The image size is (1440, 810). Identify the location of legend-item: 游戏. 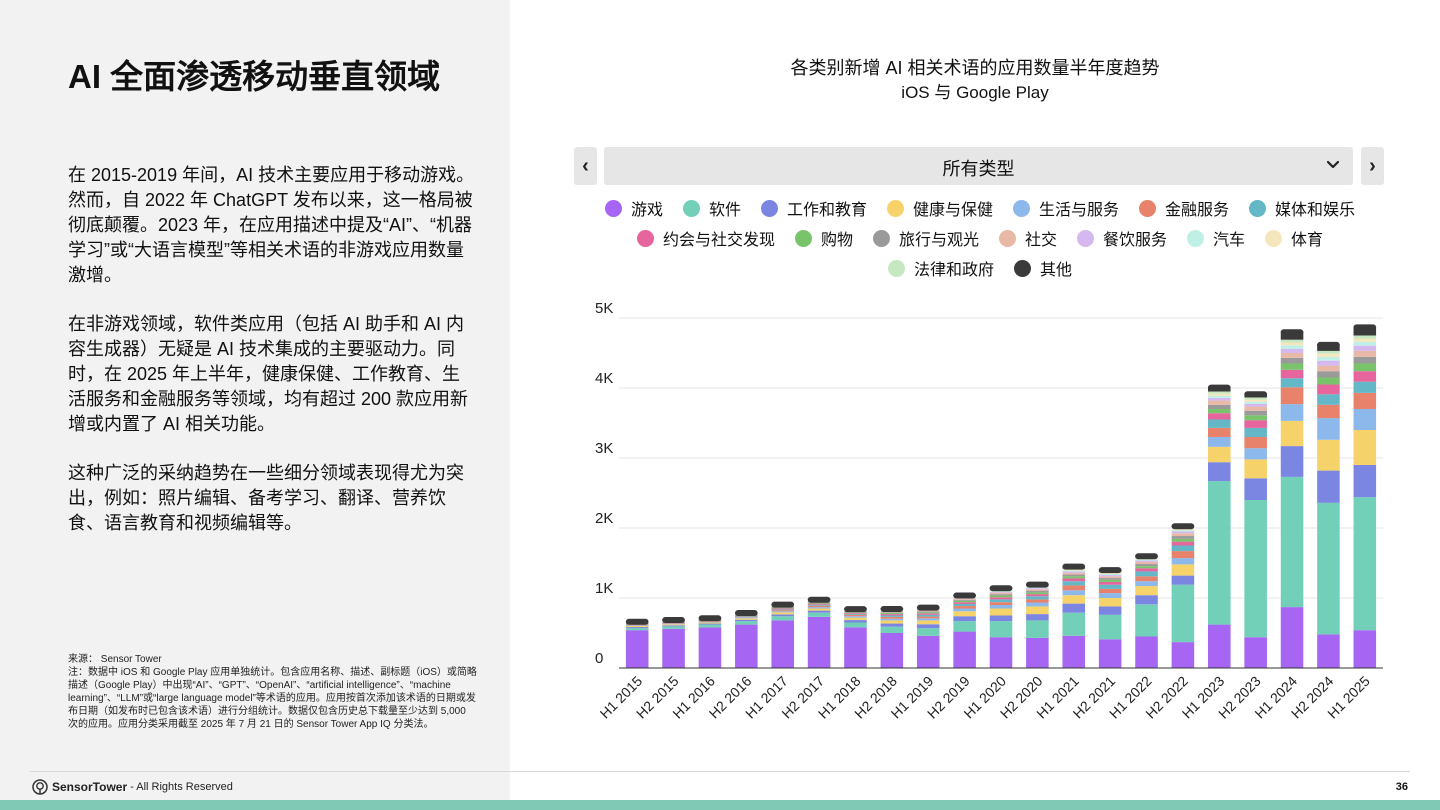
(633, 208).